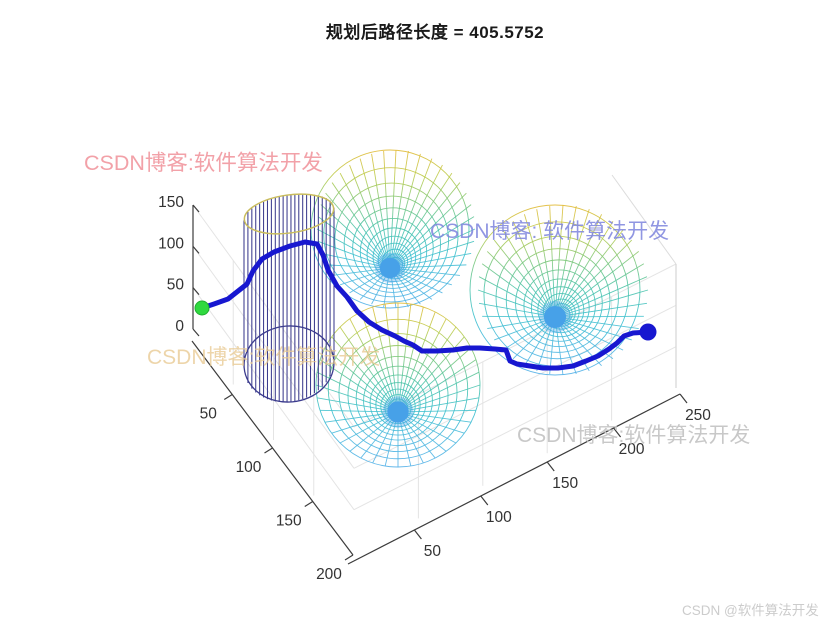 This screenshot has height=630, width=840. Describe the element at coordinates (329, 574) in the screenshot. I see `axis-x-tick-label: 200` at that location.